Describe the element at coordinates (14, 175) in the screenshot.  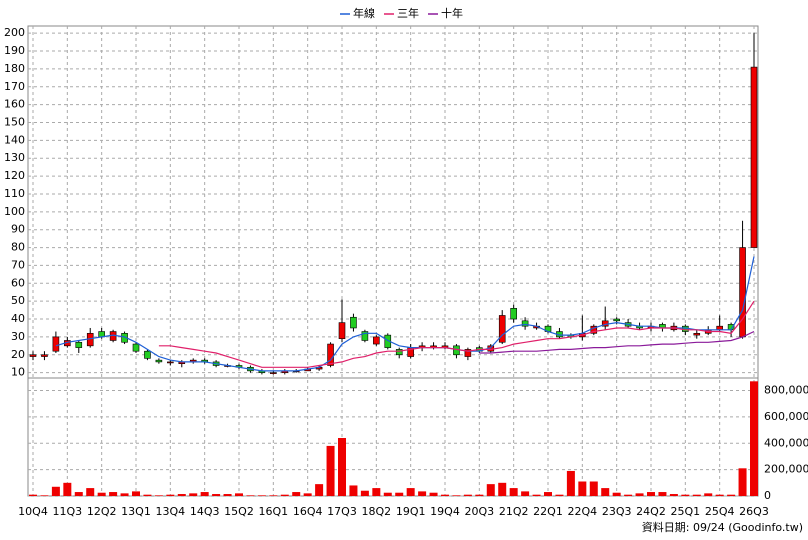
I see `y-tick-label: 120` at that location.